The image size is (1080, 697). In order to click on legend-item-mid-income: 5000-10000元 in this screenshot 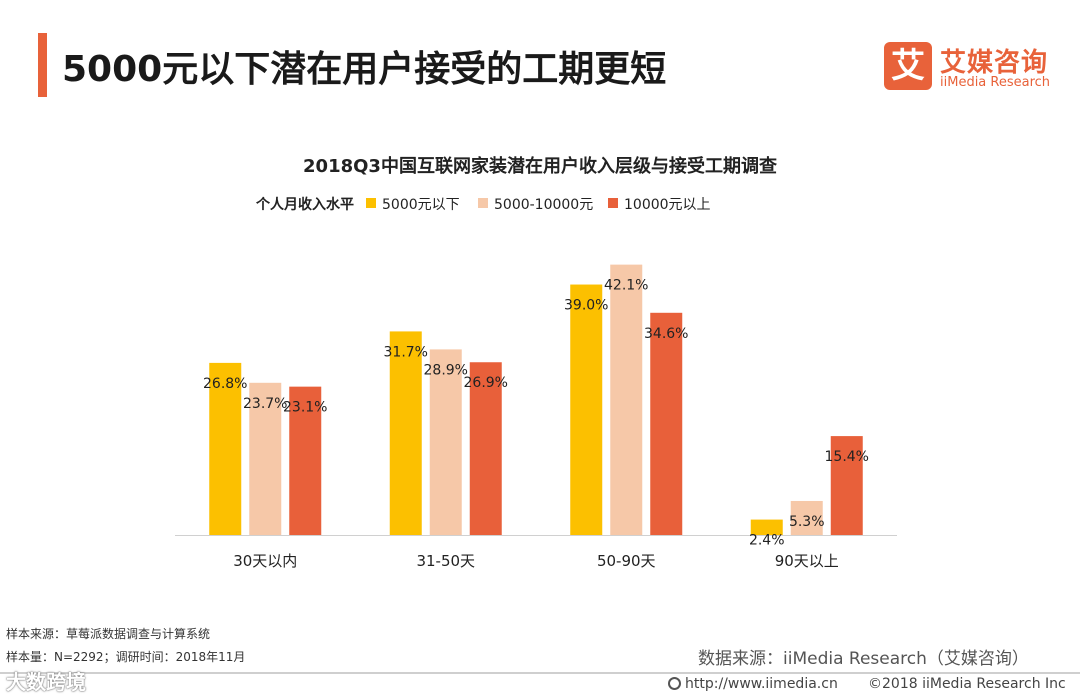, I will do `click(535, 204)`.